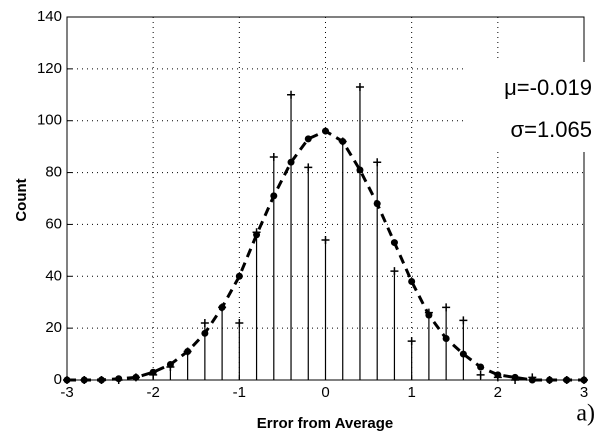 Image resolution: width=597 pixels, height=438 pixels. I want to click on annotation: μ=-0.019, so click(548, 87).